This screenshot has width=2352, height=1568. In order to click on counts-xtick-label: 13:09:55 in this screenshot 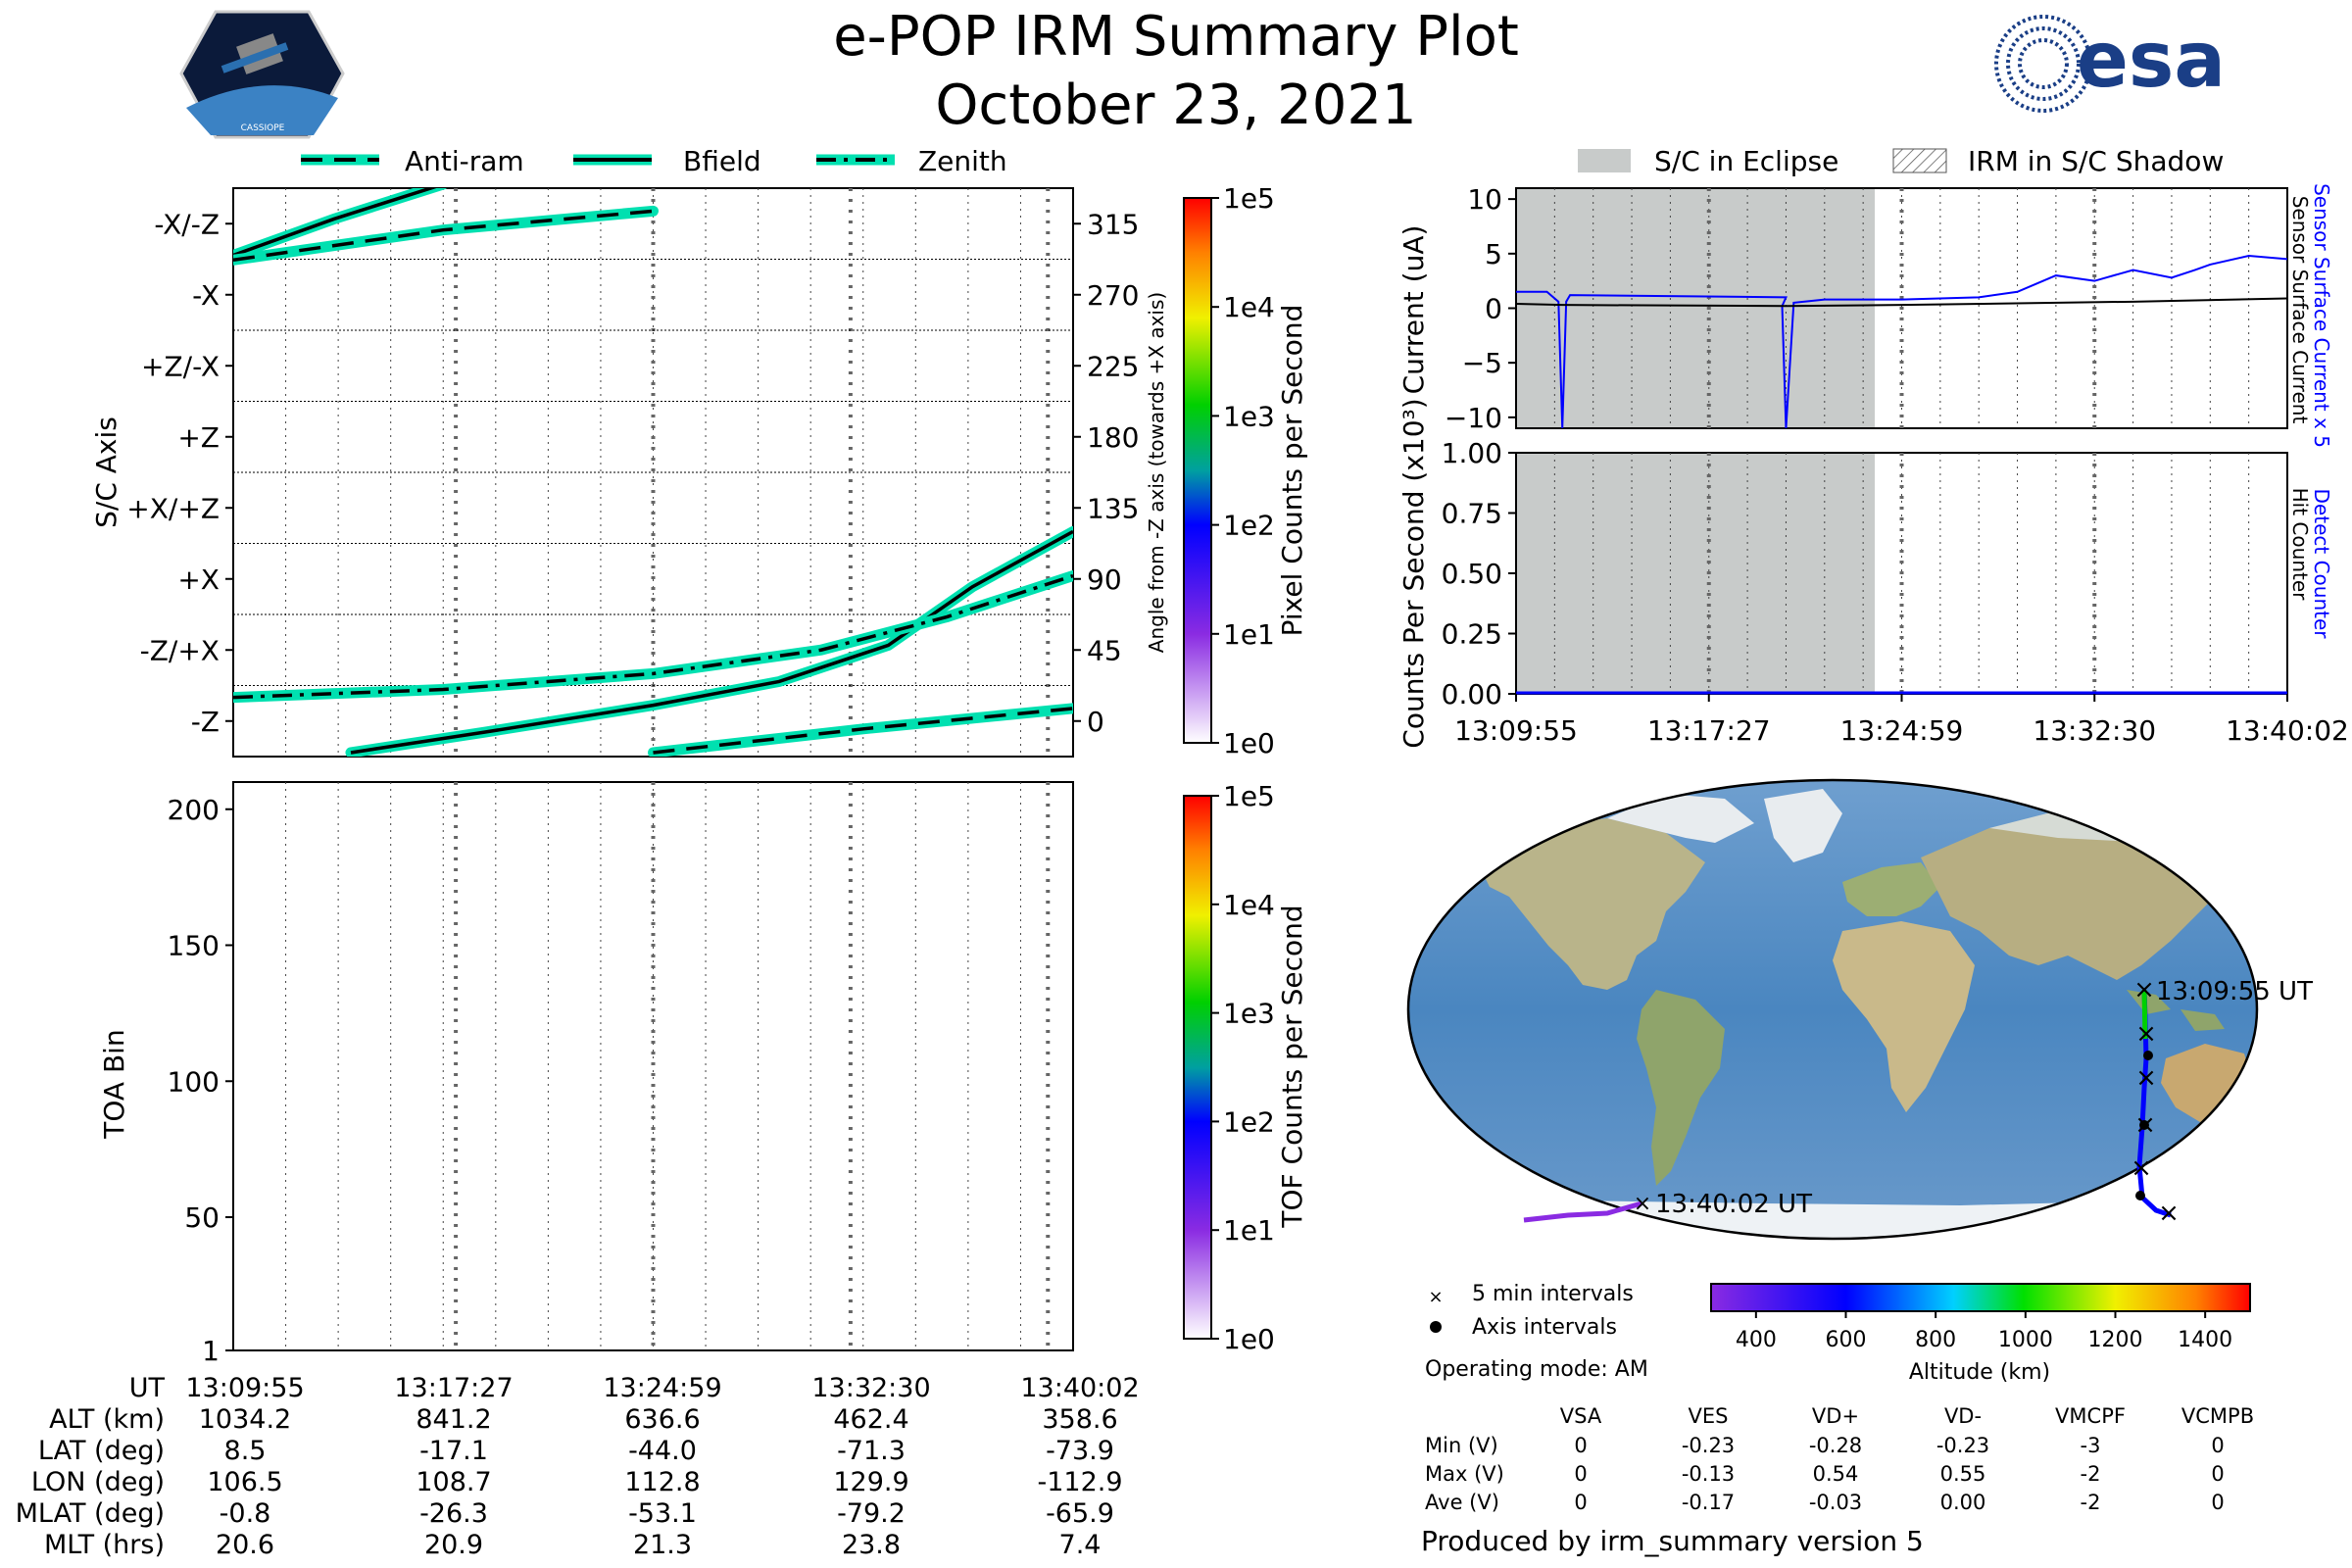, I will do `click(1516, 730)`.